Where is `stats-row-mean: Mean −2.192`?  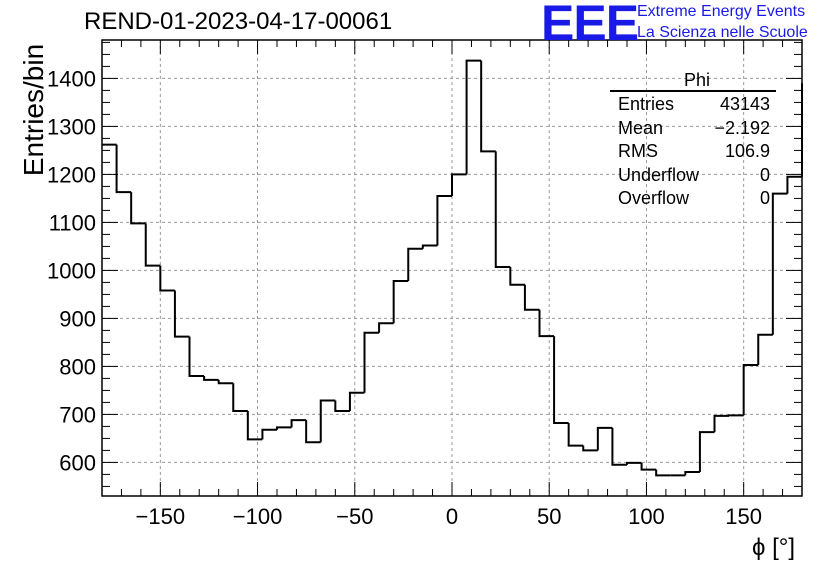 stats-row-mean: Mean −2.192 is located at coordinates (692, 129).